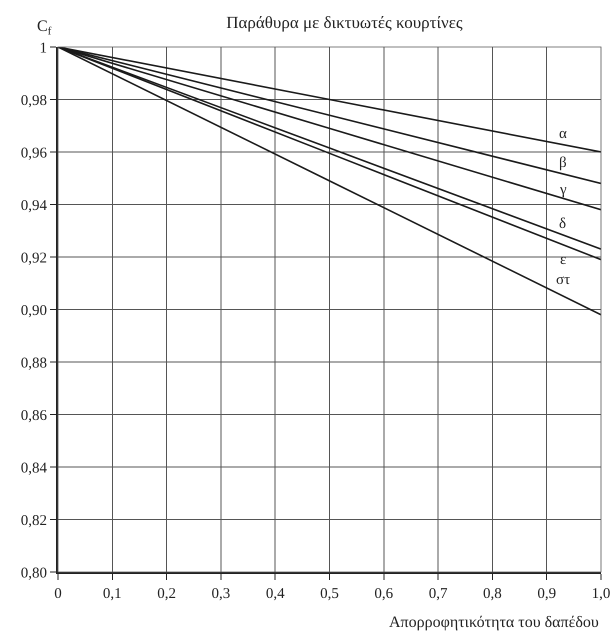  What do you see at coordinates (34, 468) in the screenshot?
I see `y-tick-label: 0,84` at bounding box center [34, 468].